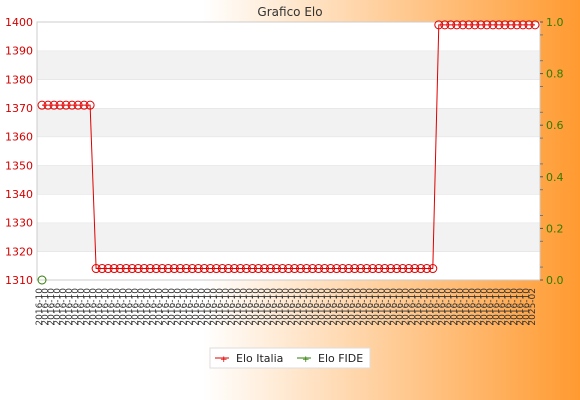 Image resolution: width=580 pixels, height=400 pixels. Describe the element at coordinates (19, 165) in the screenshot. I see `left-tick-label: 1350` at that location.